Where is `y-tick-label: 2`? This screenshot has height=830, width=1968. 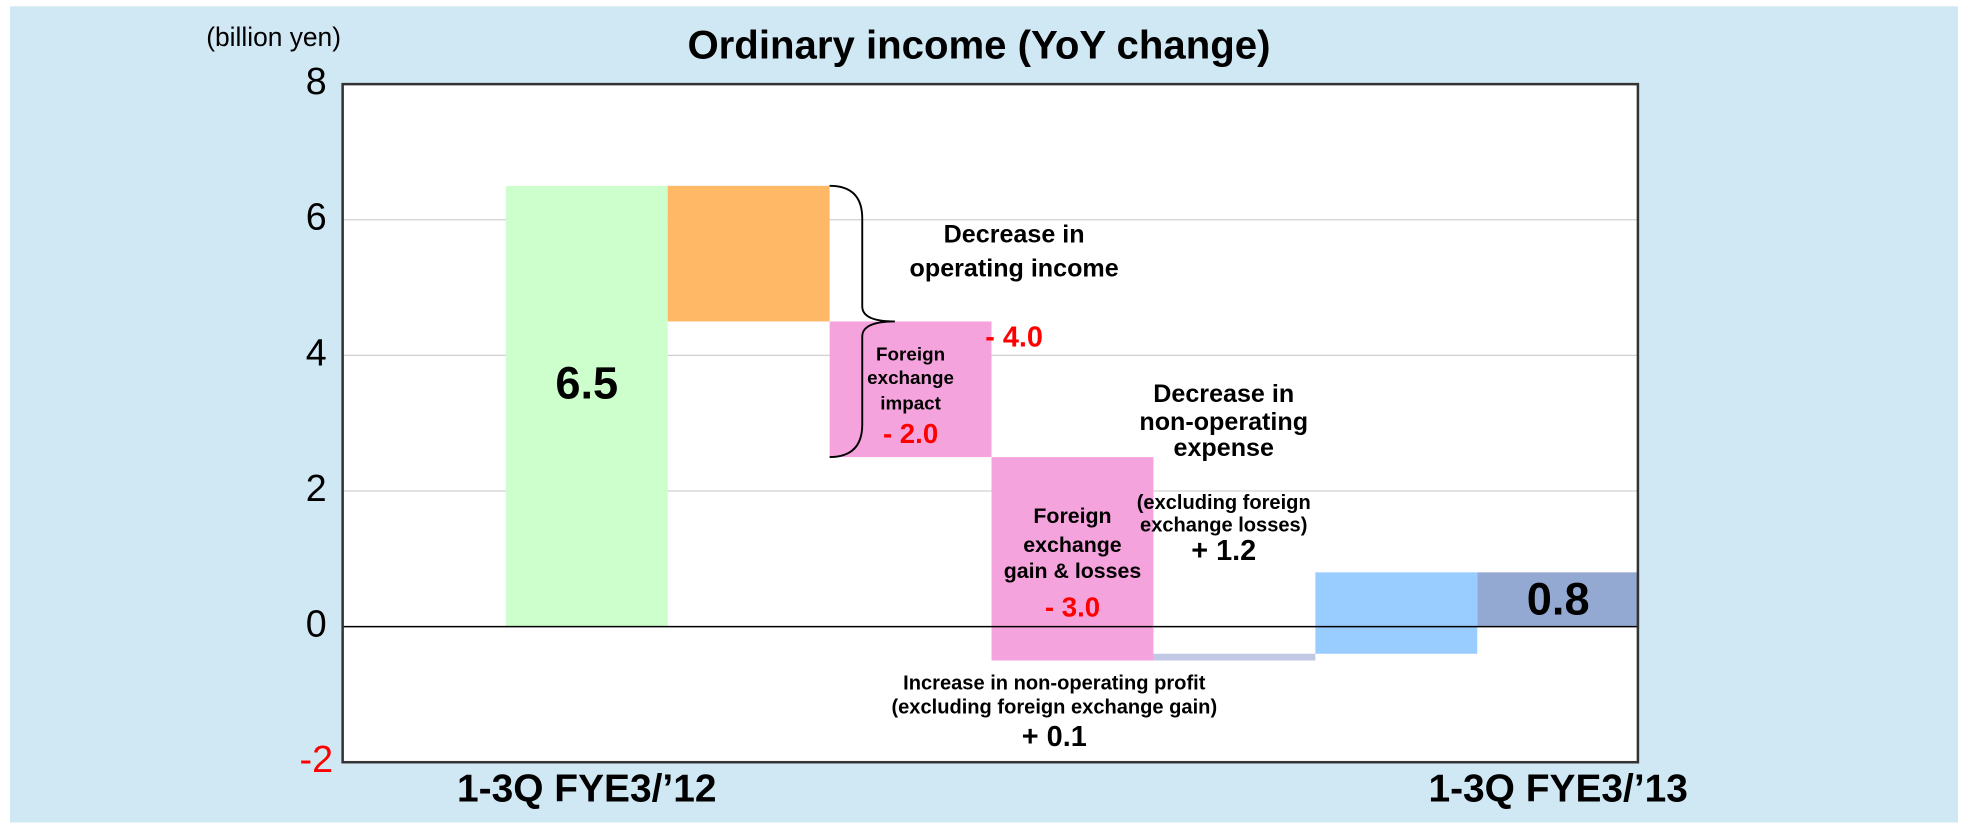 y-tick-label: 2 is located at coordinates (316, 488).